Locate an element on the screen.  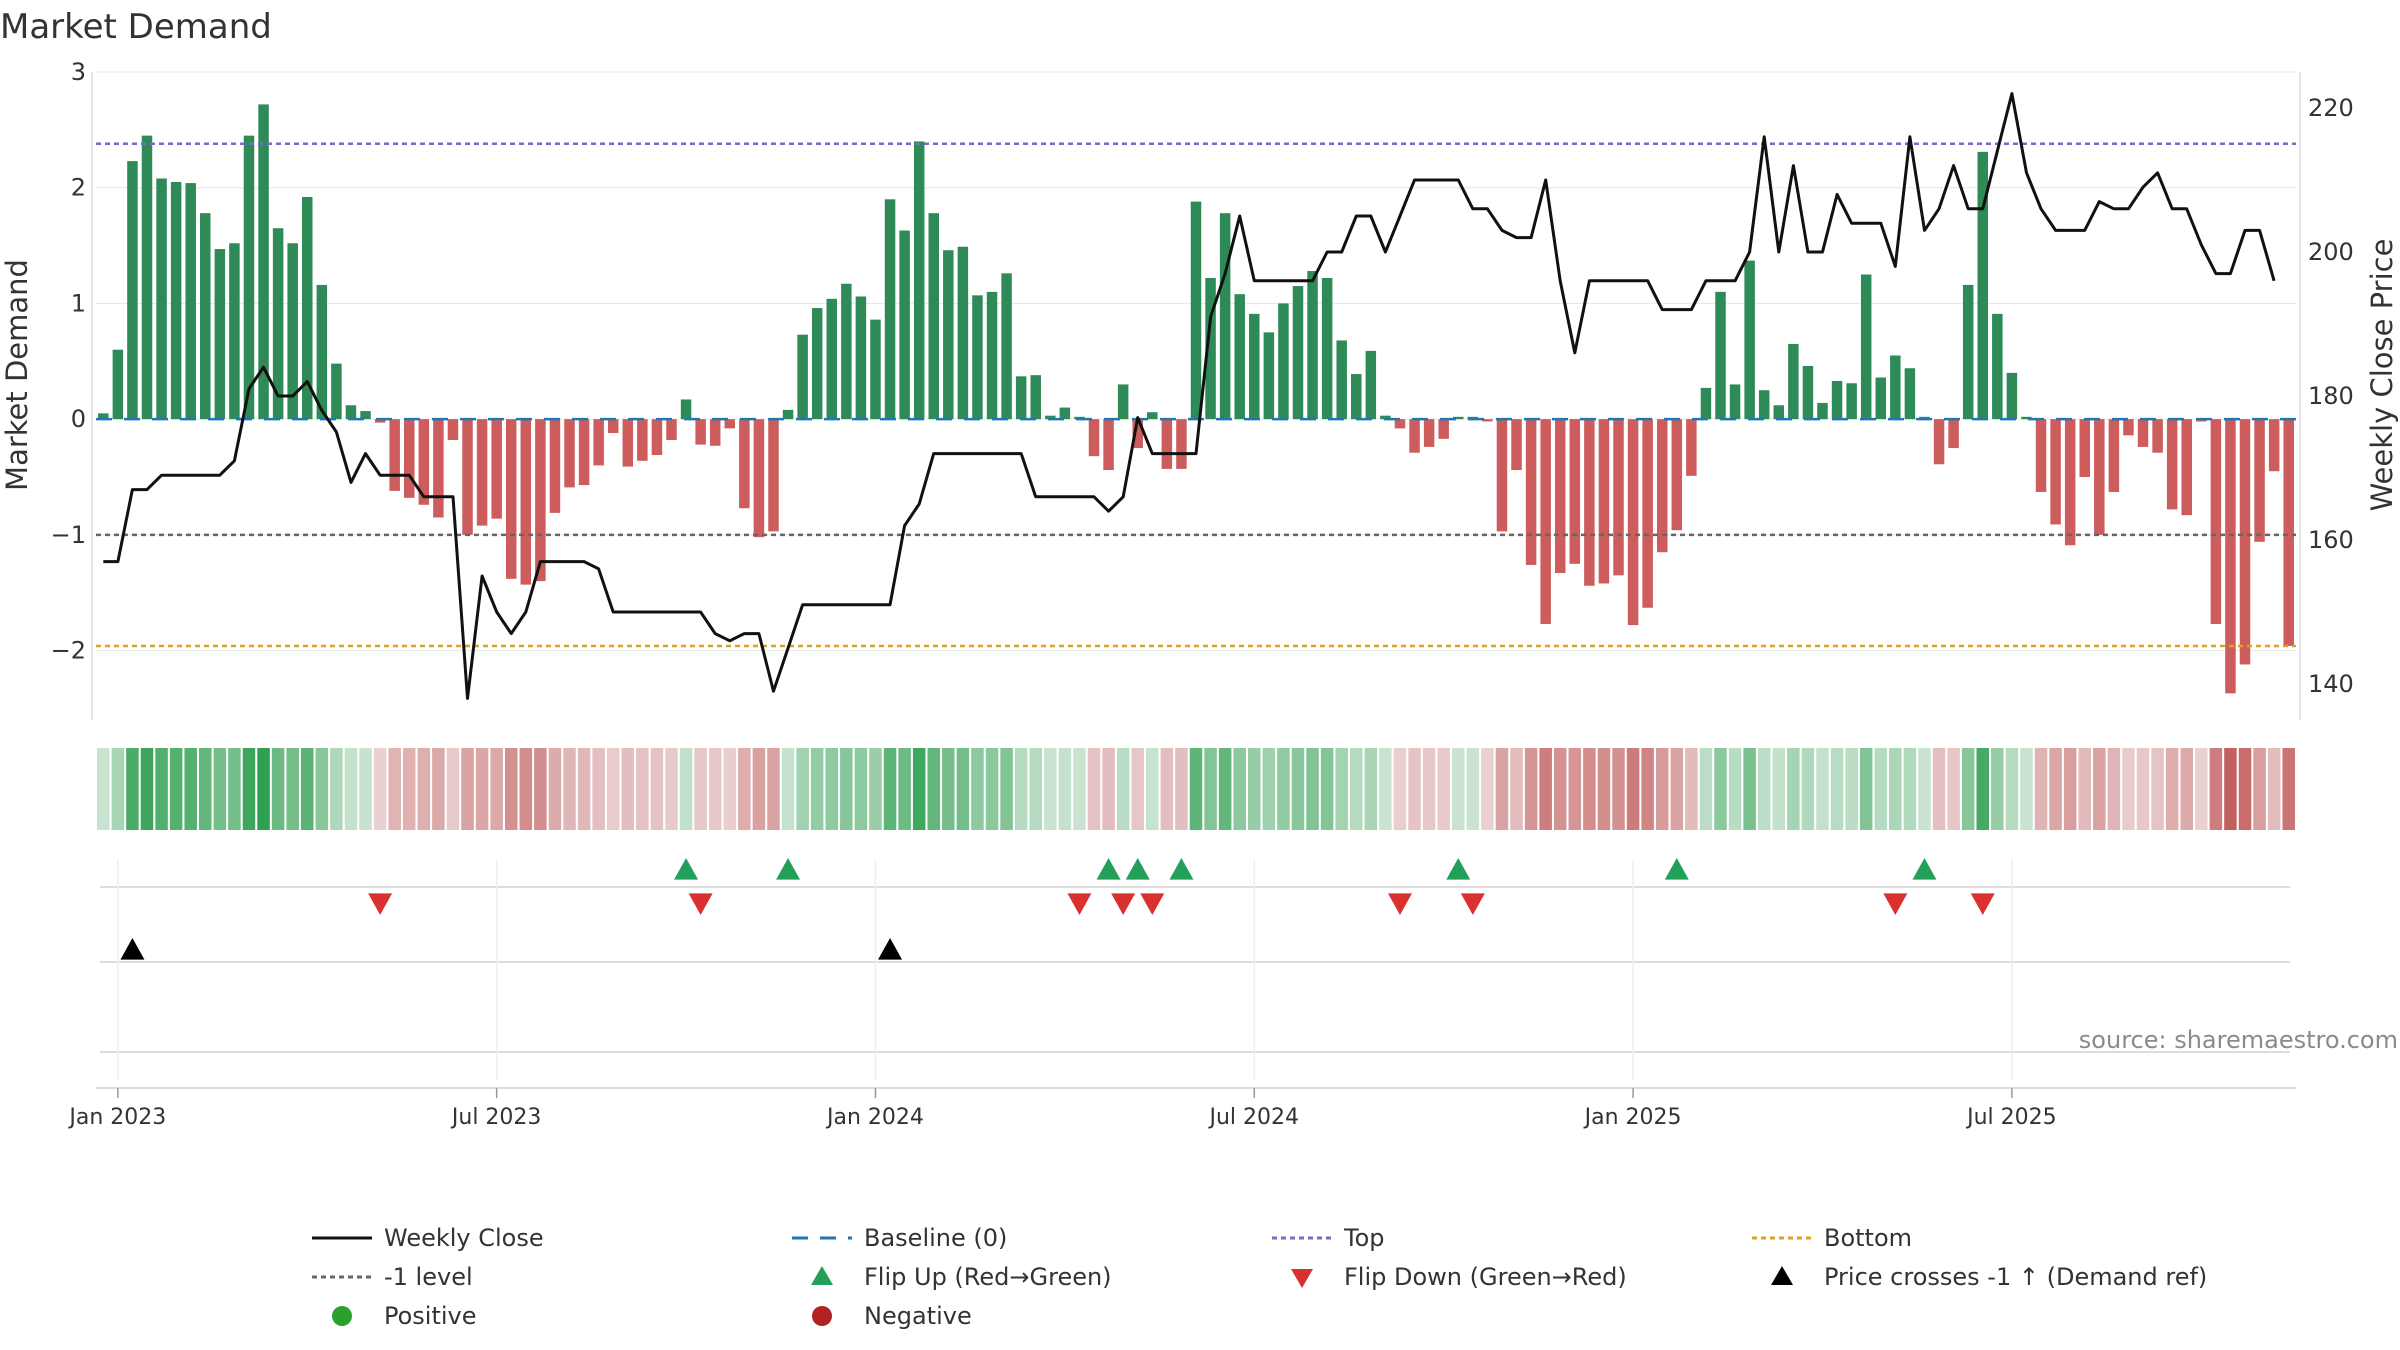
y2-tick-label: 200 is located at coordinates (2331, 252).